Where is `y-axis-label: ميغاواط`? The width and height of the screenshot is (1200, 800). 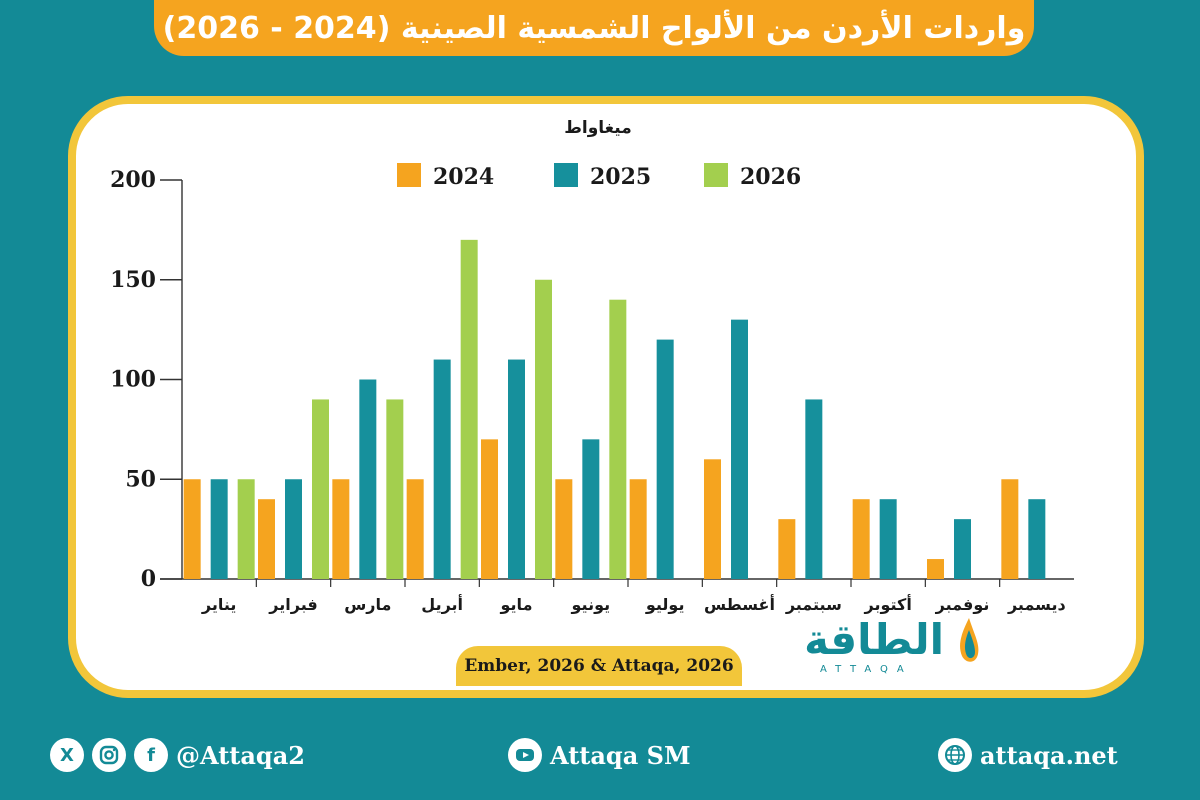 y-axis-label: ميغاواط is located at coordinates (598, 128).